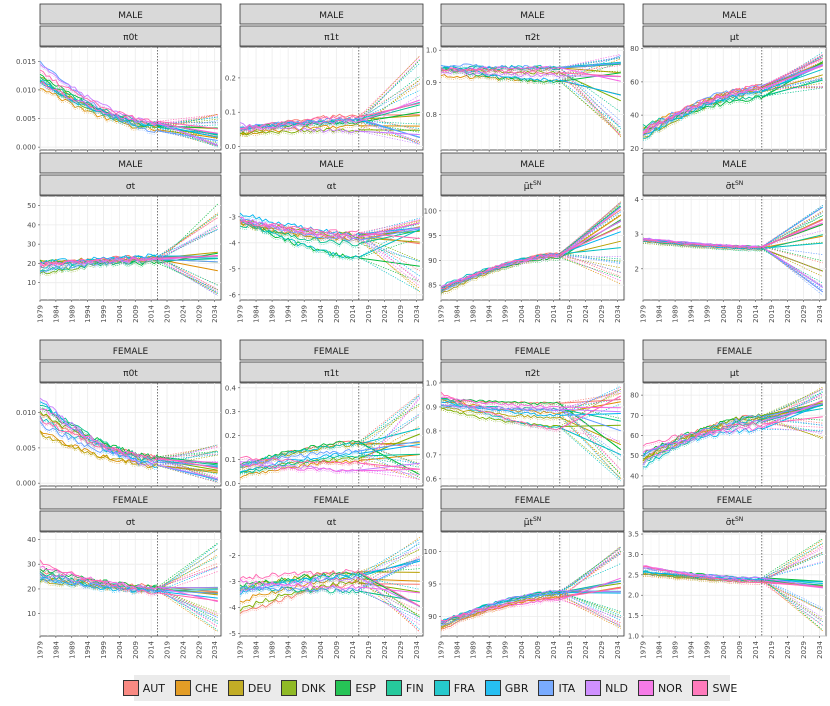 This screenshot has width=830, height=706. I want to click on series-nor-band, so click(299, 586).